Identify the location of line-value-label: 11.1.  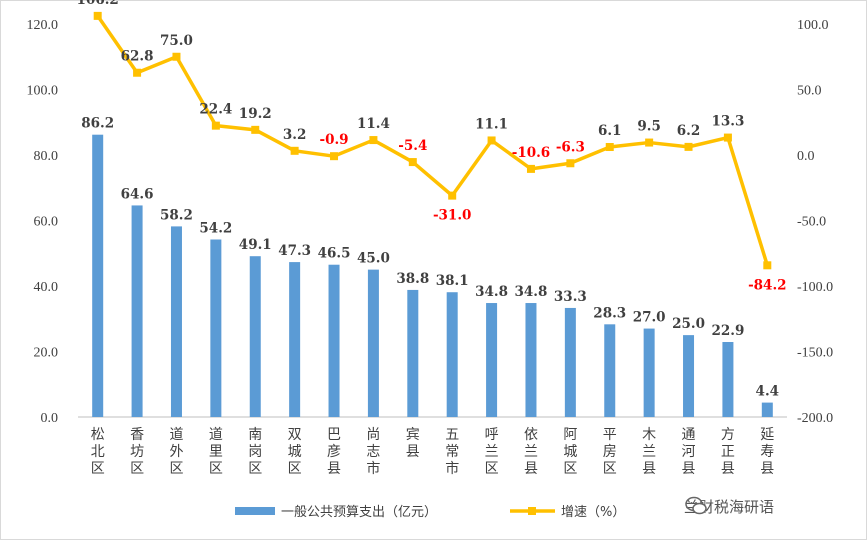
(491, 124).